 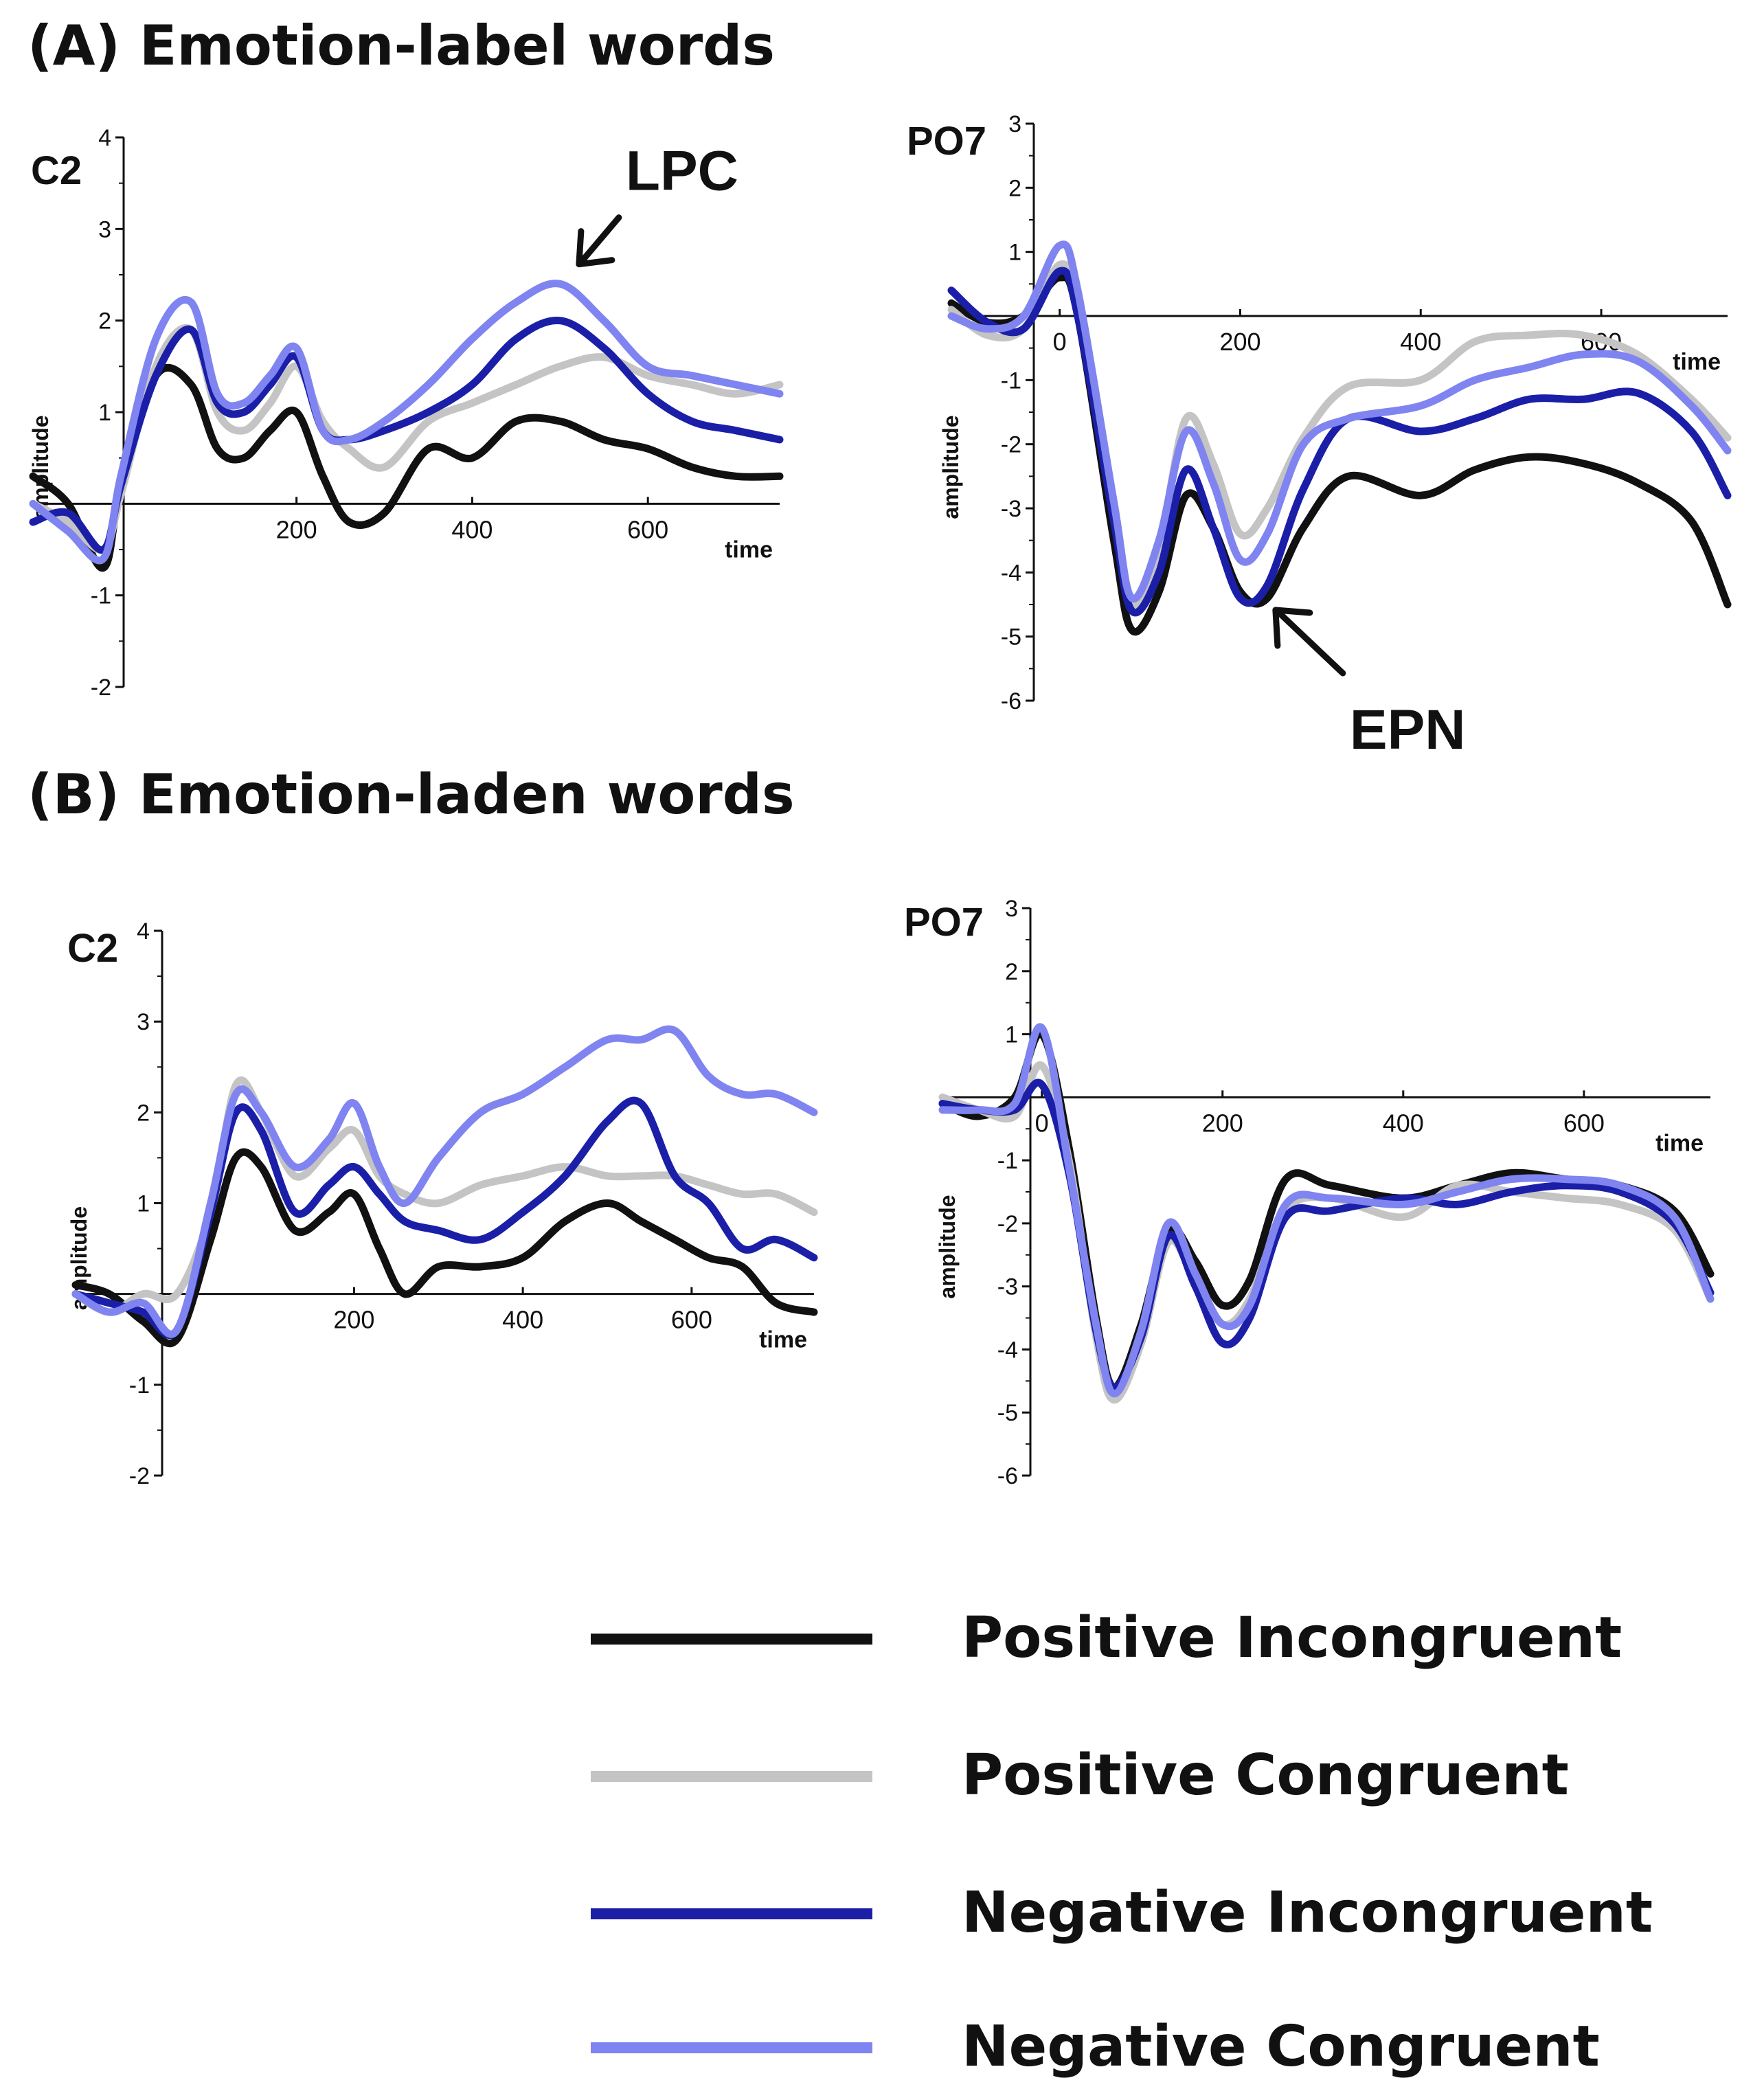 What do you see at coordinates (731, 1777) in the screenshot?
I see `legend-swatch-positive-congruent` at bounding box center [731, 1777].